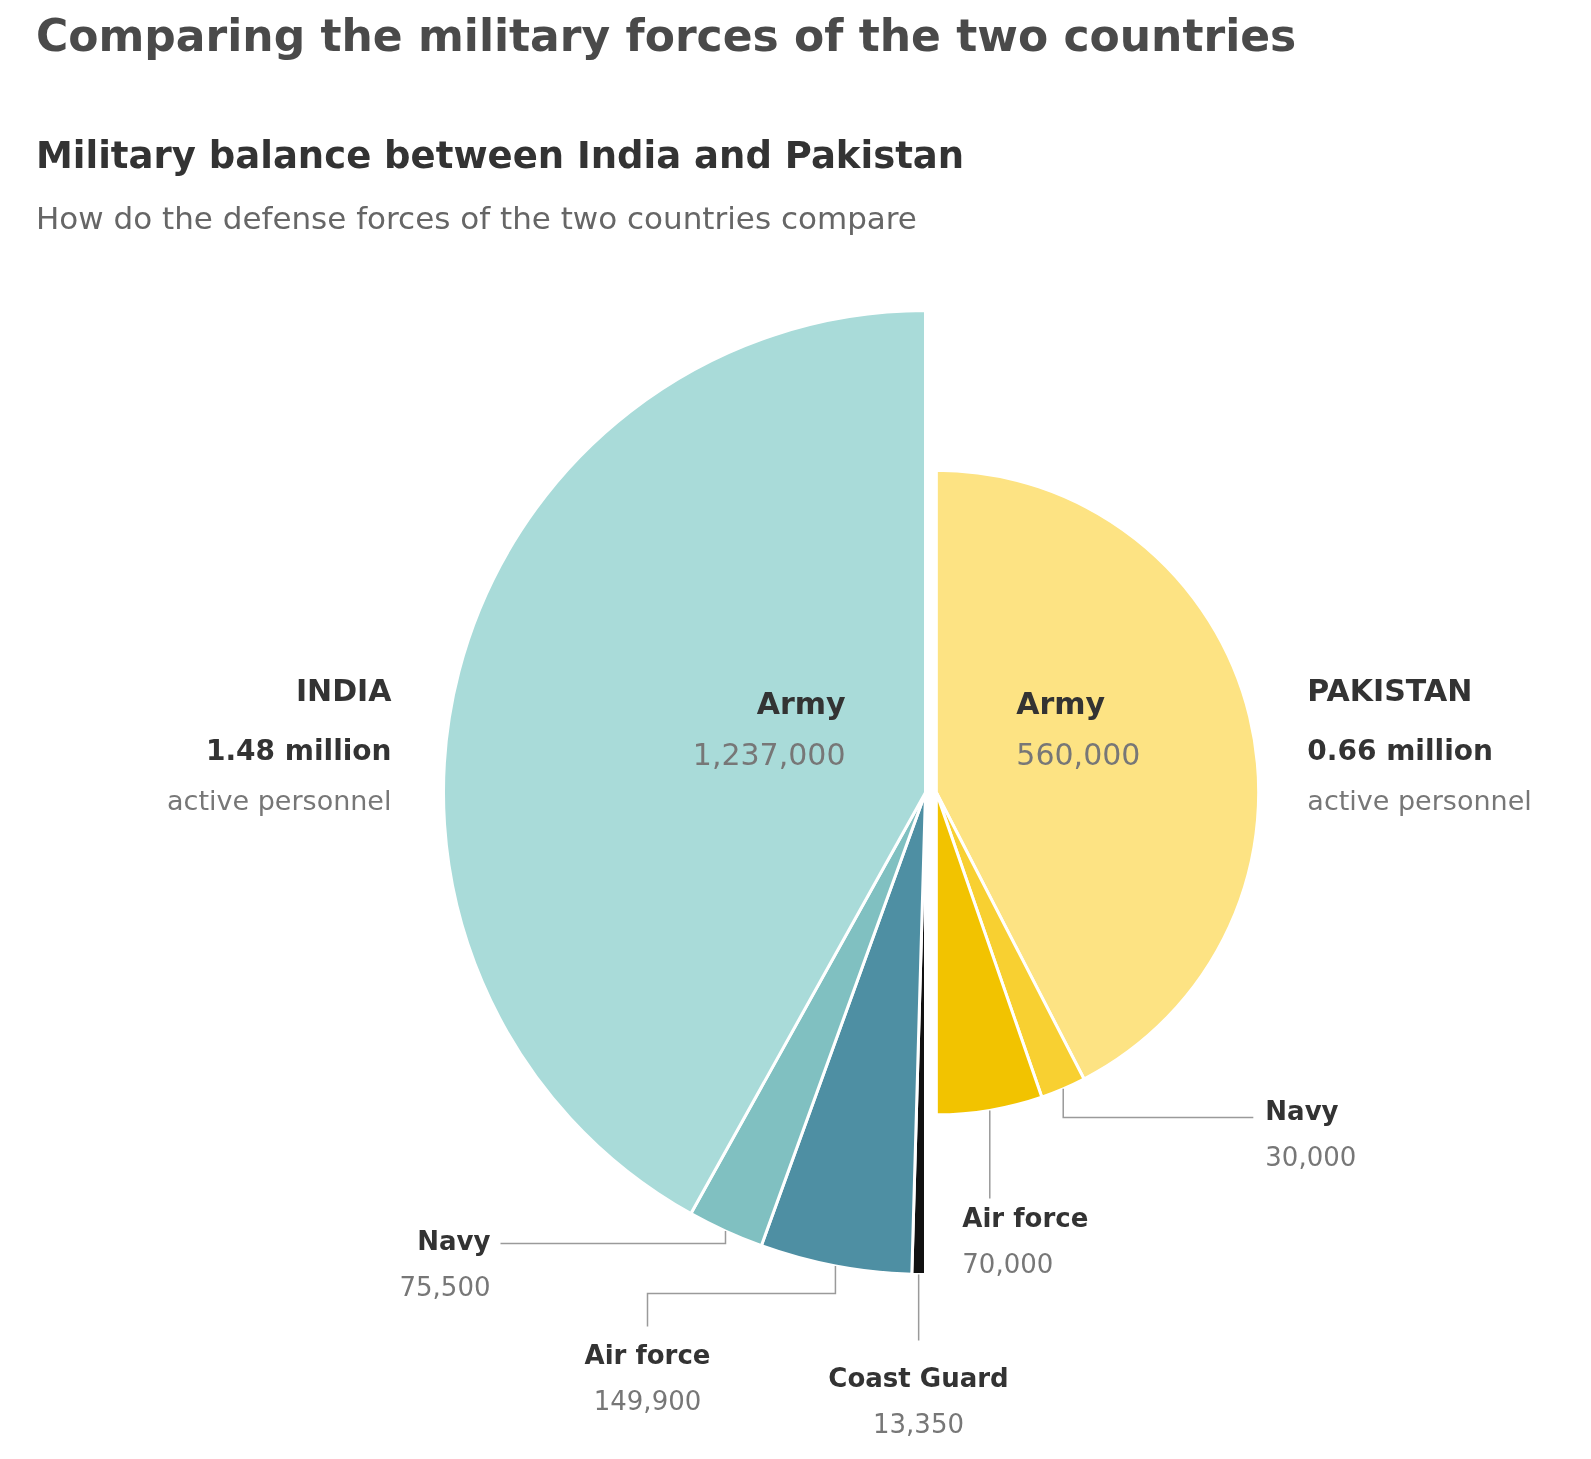 Image resolution: width=1591 pixels, height=1459 pixels. I want to click on text: How do the defense forces of the two countries compare, so click(476, 218).